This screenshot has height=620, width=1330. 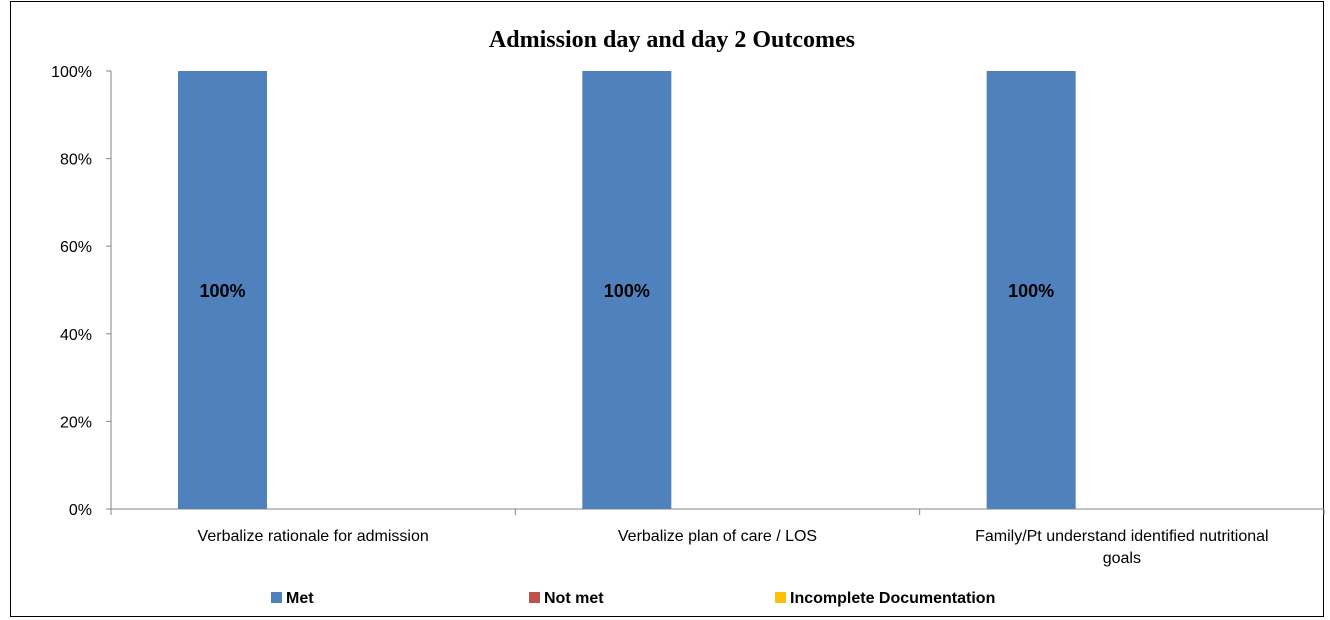 What do you see at coordinates (80, 510) in the screenshot?
I see `y-tick-label: 0%` at bounding box center [80, 510].